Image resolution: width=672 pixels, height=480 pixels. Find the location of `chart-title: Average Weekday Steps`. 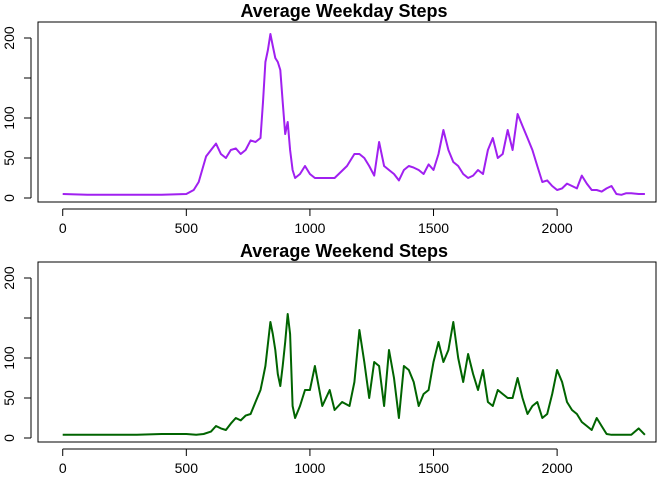

chart-title: Average Weekday Steps is located at coordinates (343, 11).